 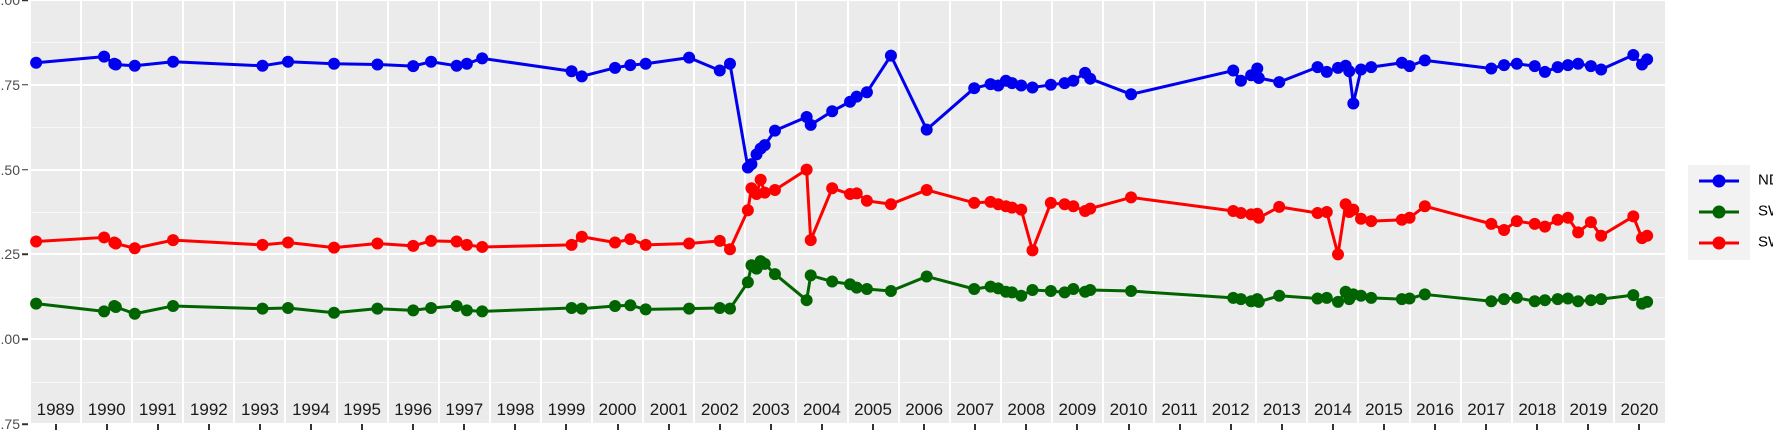 What do you see at coordinates (1765, 180) in the screenshot?
I see `legend-item-label: NDVI` at bounding box center [1765, 180].